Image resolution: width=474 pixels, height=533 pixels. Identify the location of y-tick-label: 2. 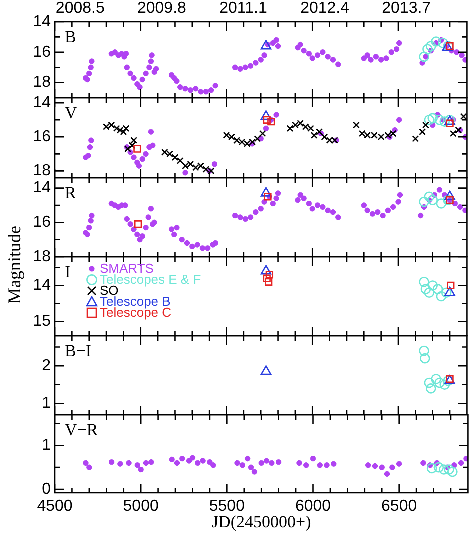
(47, 366).